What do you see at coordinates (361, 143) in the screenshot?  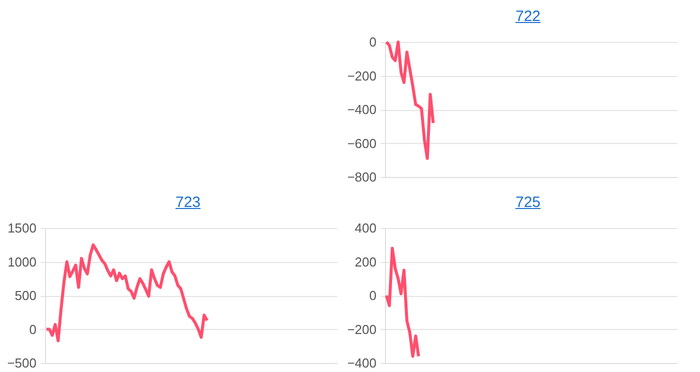 I see `y-tick-label: −600` at bounding box center [361, 143].